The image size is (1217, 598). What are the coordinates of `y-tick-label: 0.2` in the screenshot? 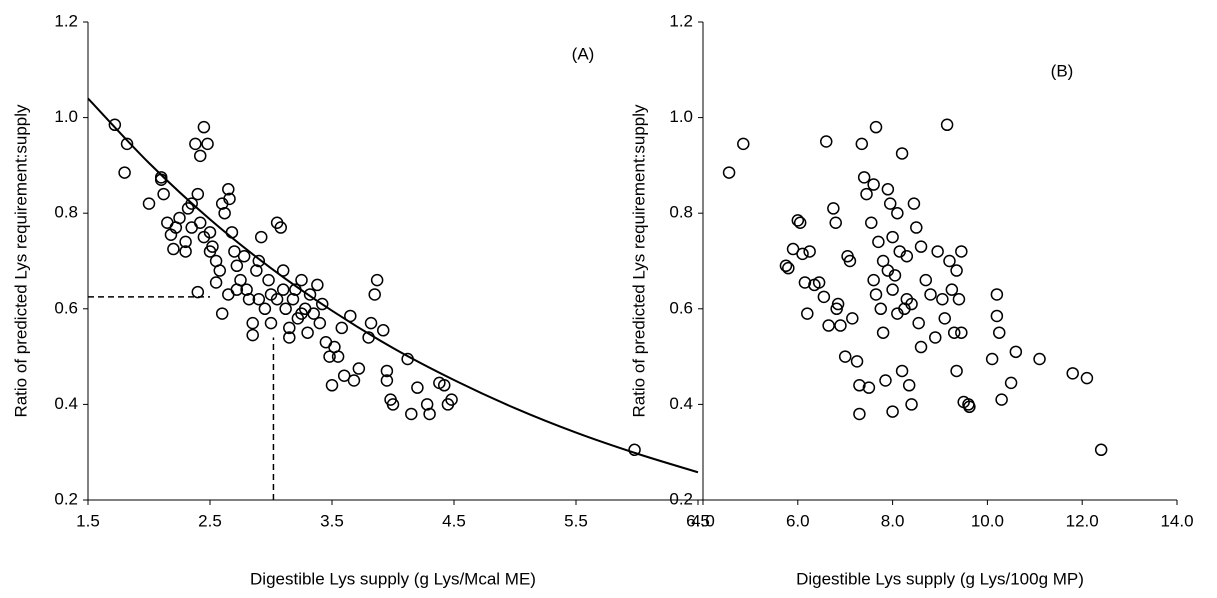 It's located at (66, 498).